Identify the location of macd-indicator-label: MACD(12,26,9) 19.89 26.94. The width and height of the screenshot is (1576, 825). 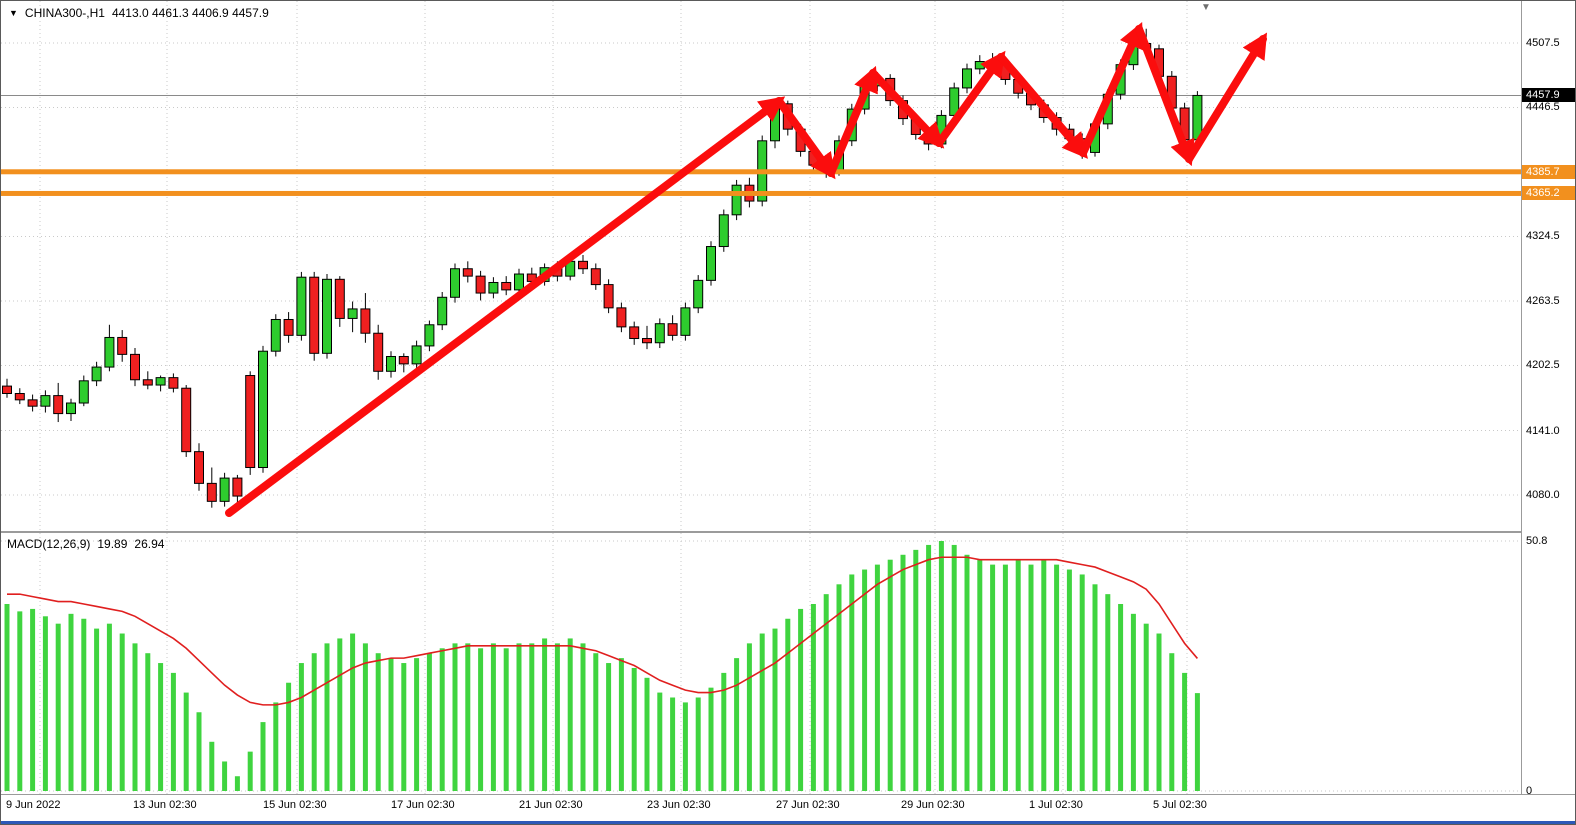
(85, 544).